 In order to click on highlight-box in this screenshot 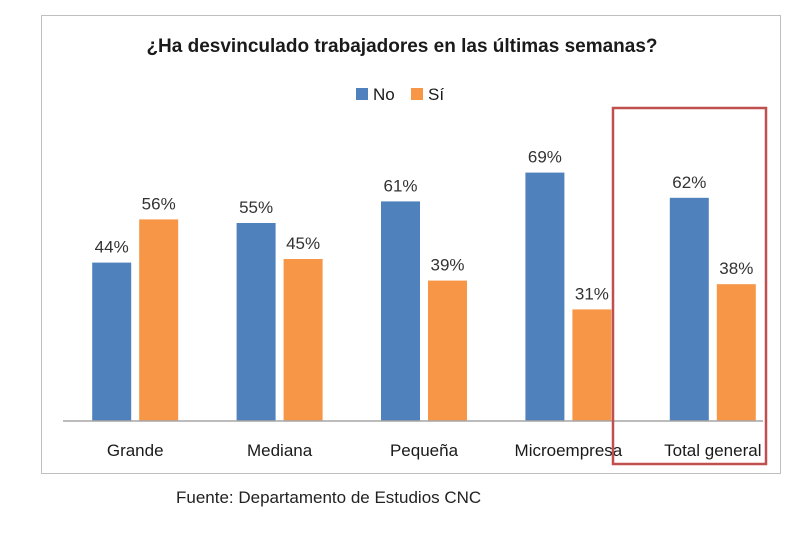, I will do `click(689, 286)`.